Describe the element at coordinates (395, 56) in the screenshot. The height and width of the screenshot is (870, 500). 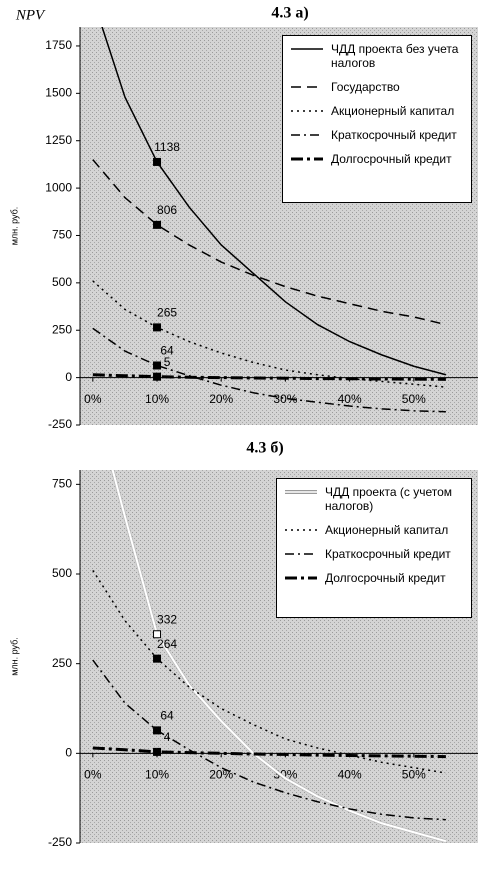
I see `legend-label: ЧДД проекта без учета налогов` at that location.